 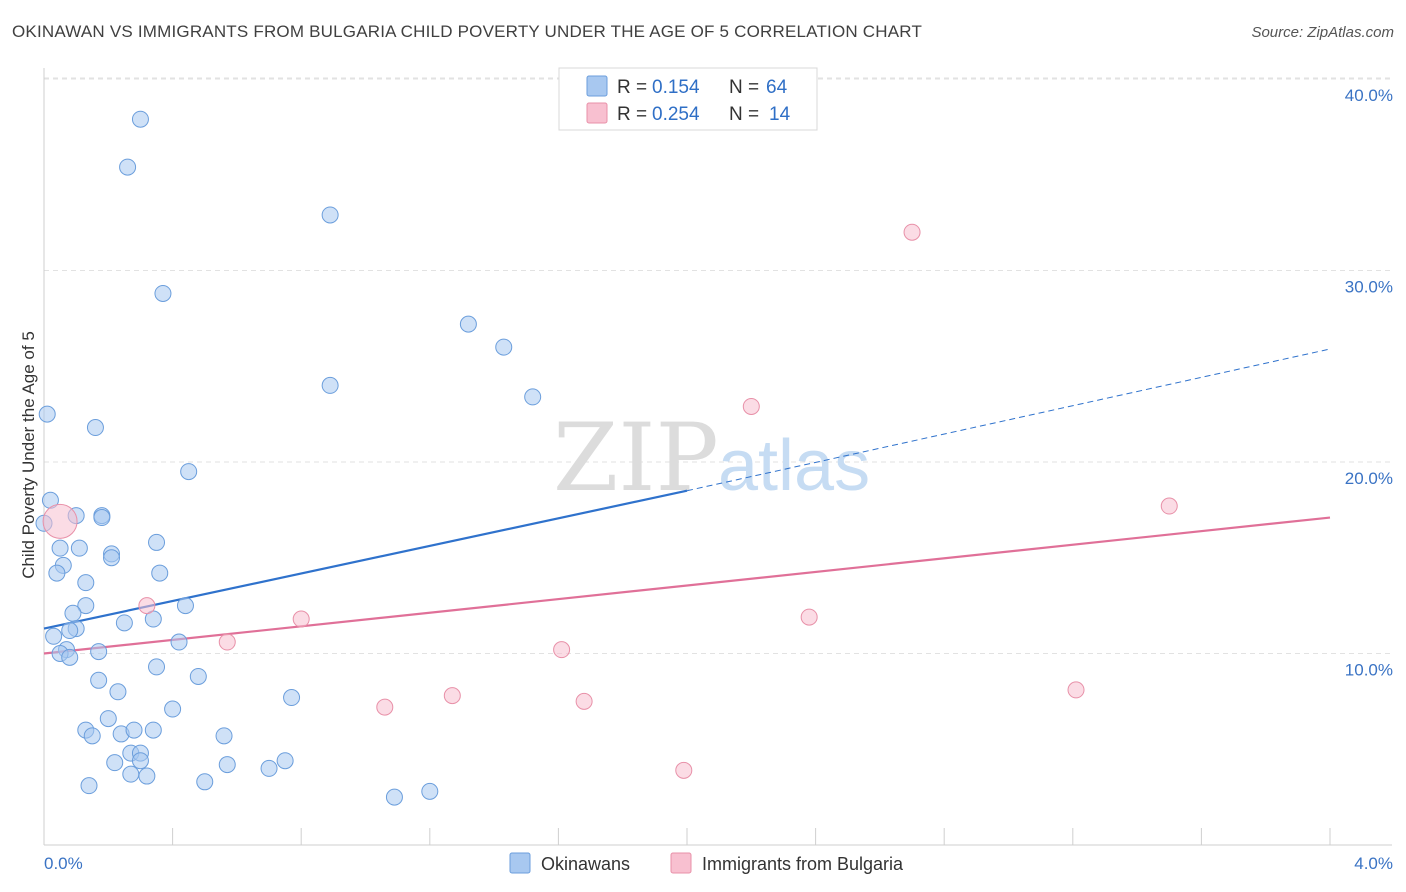 What do you see at coordinates (1369, 287) in the screenshot?
I see `y-tick-label: 30.0%` at bounding box center [1369, 287].